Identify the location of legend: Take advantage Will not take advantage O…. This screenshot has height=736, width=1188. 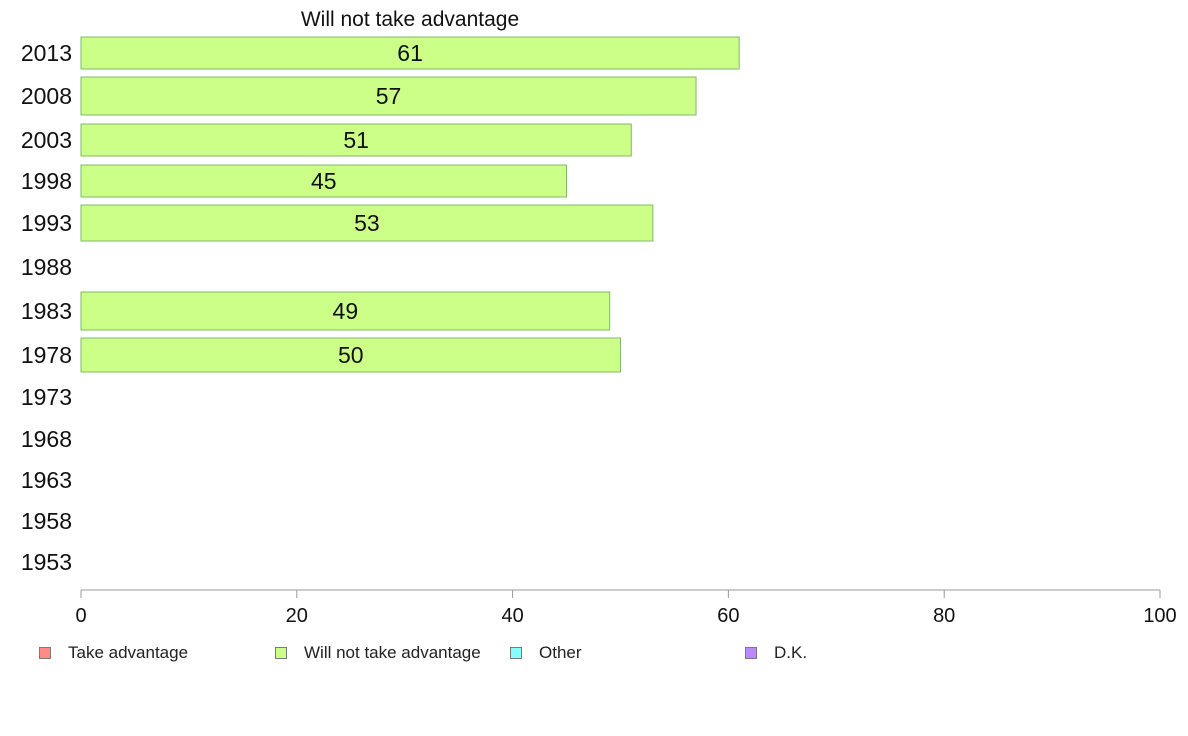
(594, 654).